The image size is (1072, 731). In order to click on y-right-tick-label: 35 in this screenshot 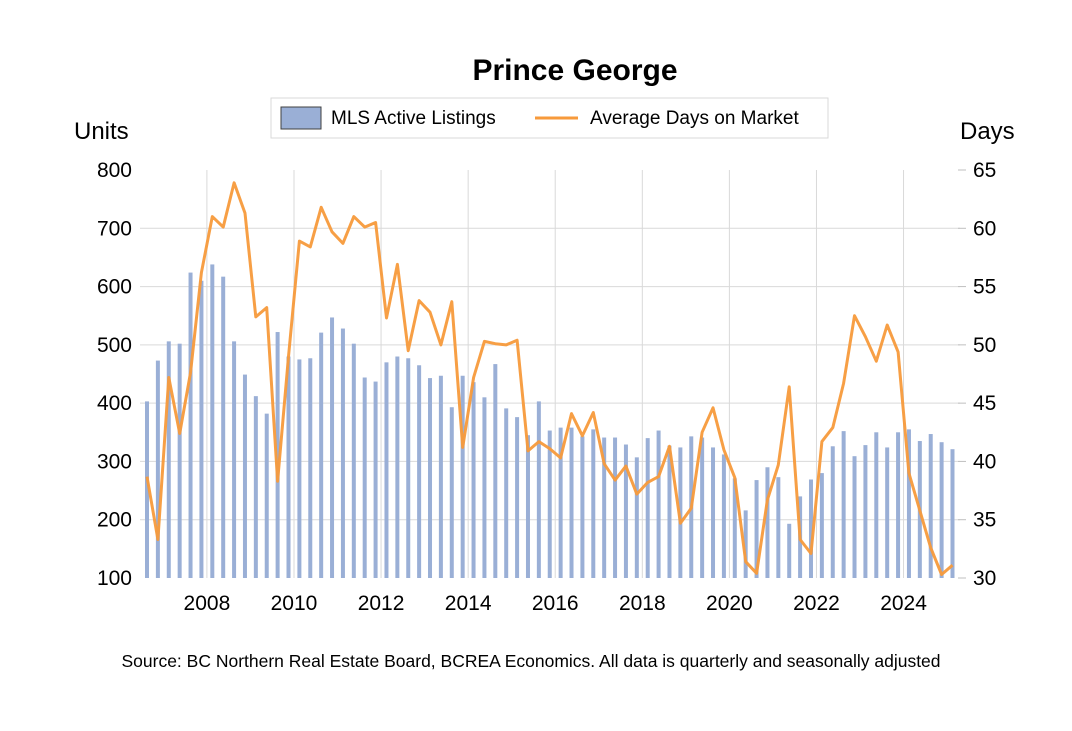, I will do `click(984, 520)`.